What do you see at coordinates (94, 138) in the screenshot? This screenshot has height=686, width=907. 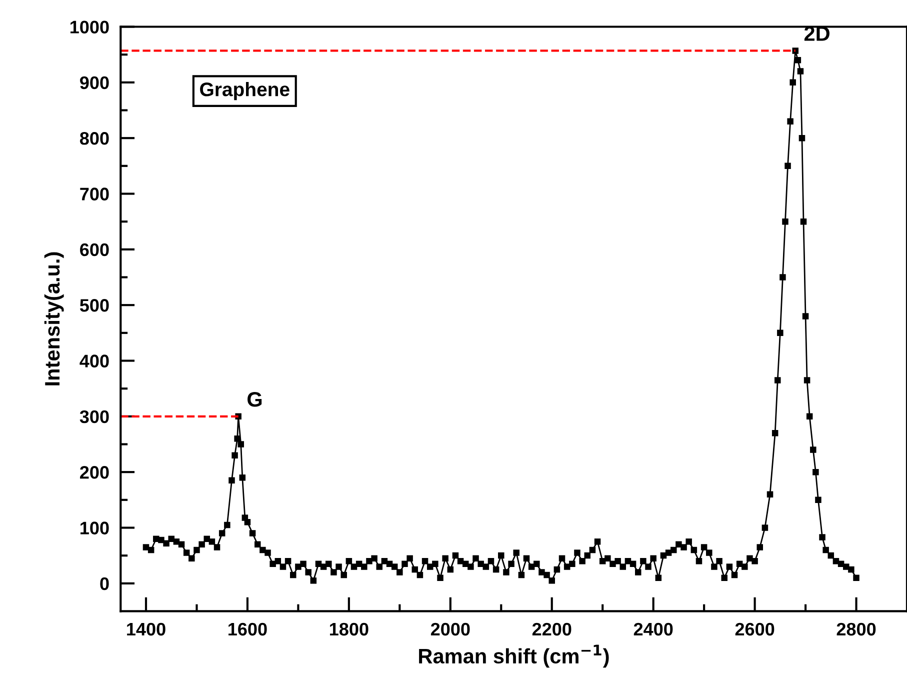 I see `y-tick-label: 800` at bounding box center [94, 138].